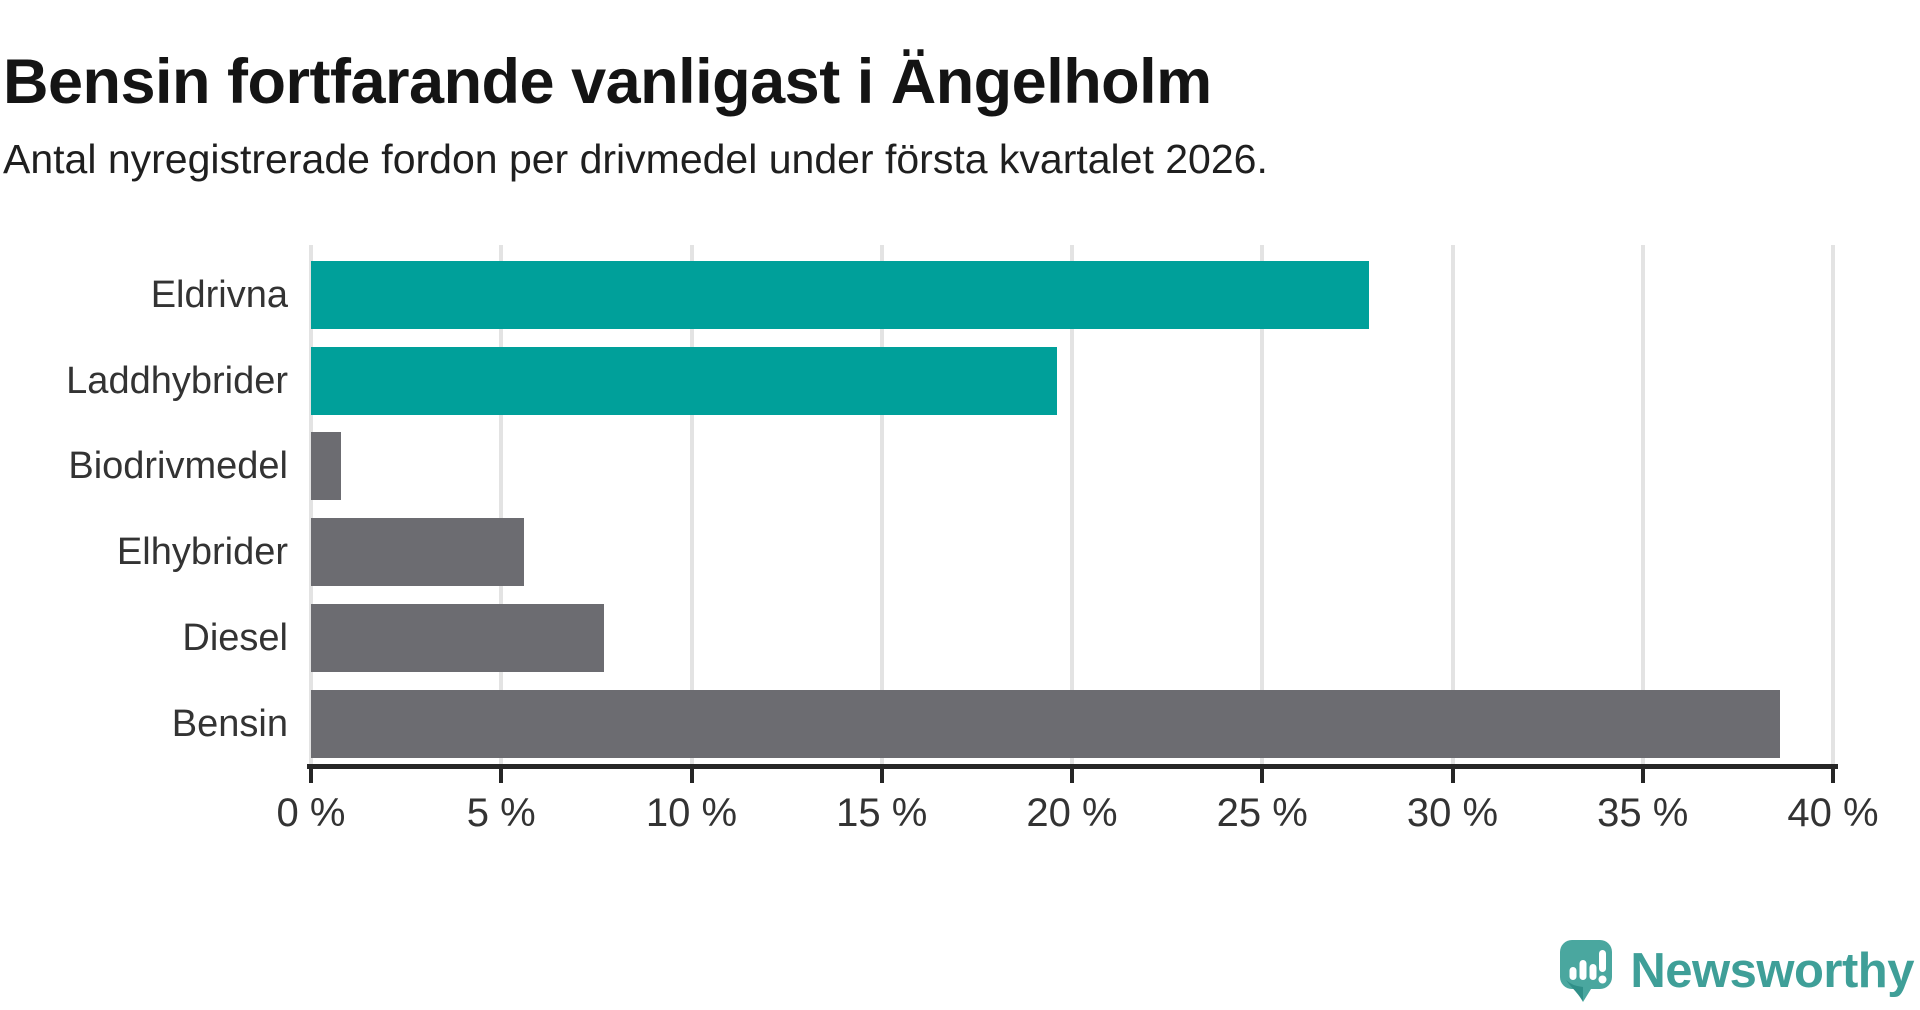  What do you see at coordinates (326, 466) in the screenshot?
I see `bar-biodrivmedel` at bounding box center [326, 466].